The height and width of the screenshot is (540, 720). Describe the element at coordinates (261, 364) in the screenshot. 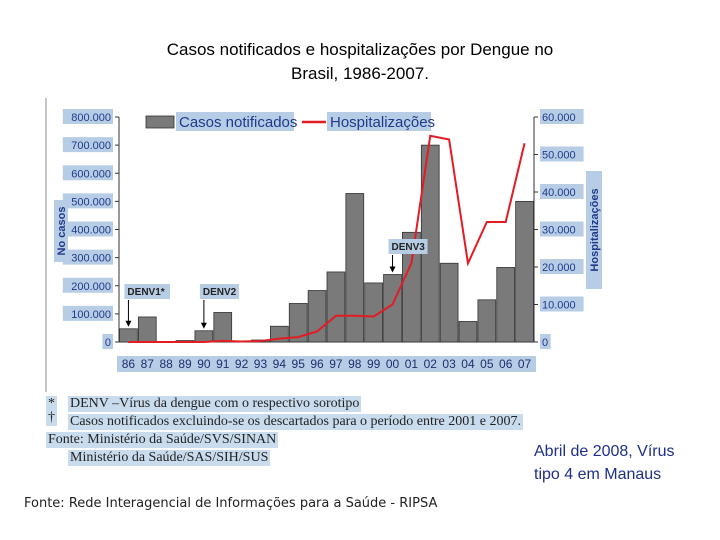

I see `x-tick-label-93: 93` at that location.